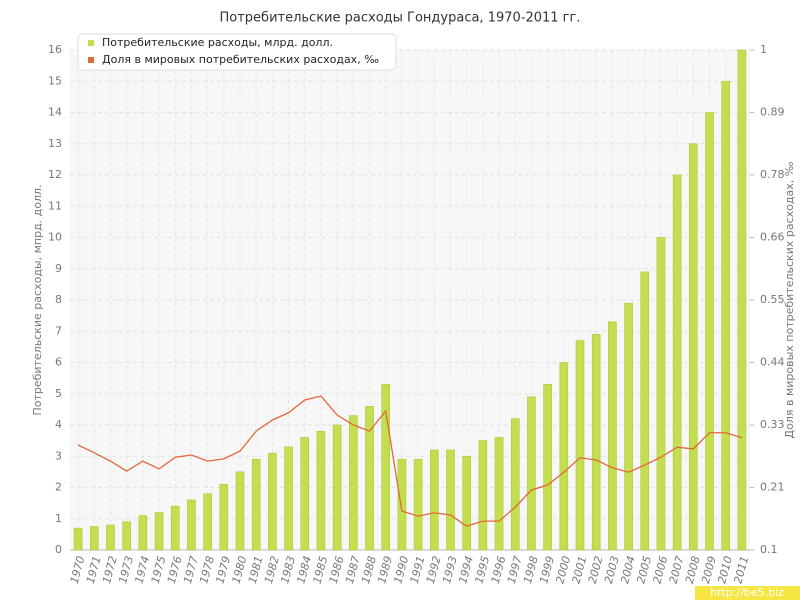 The width and height of the screenshot is (800, 600). Describe the element at coordinates (55, 112) in the screenshot. I see `y-tick-label: 14` at that location.